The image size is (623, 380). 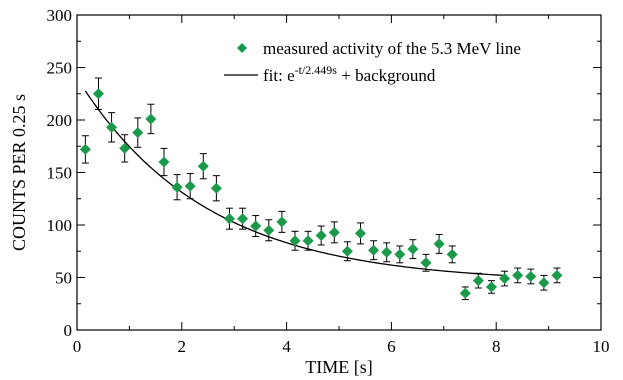 What do you see at coordinates (182, 346) in the screenshot?
I see `x-tick-label: 2` at bounding box center [182, 346].